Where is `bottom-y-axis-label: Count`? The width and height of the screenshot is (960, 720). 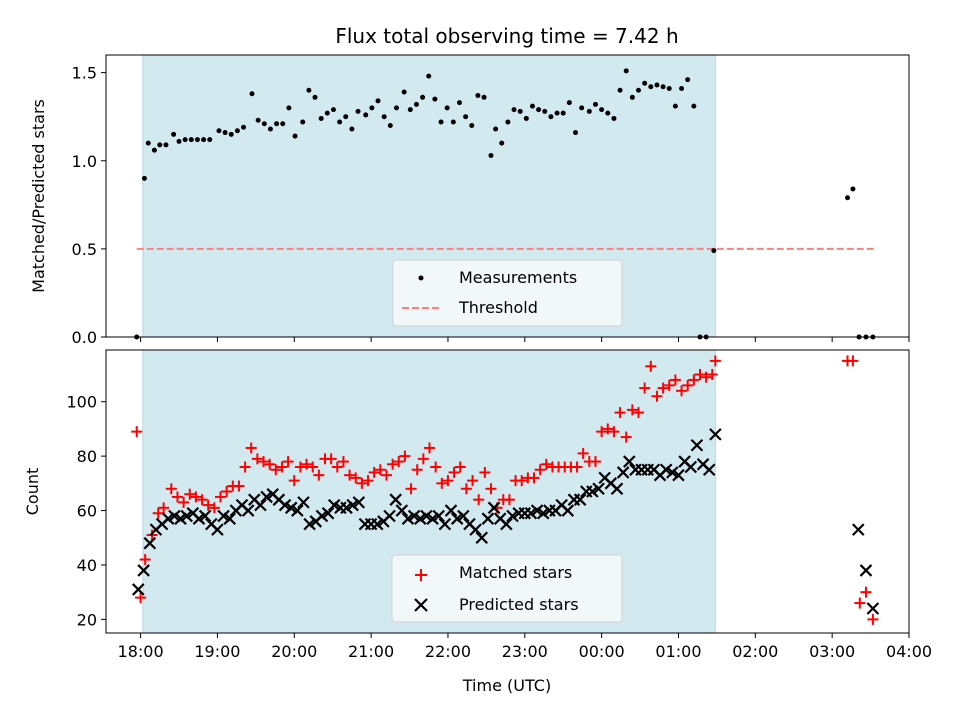 bottom-y-axis-label: Count is located at coordinates (32, 492).